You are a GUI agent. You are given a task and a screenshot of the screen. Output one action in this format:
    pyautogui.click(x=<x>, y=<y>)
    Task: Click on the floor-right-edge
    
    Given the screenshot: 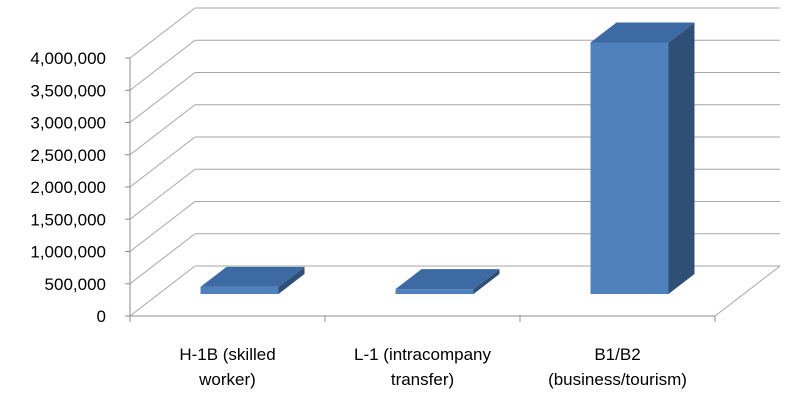 What is the action you would take?
    pyautogui.click(x=747, y=291)
    